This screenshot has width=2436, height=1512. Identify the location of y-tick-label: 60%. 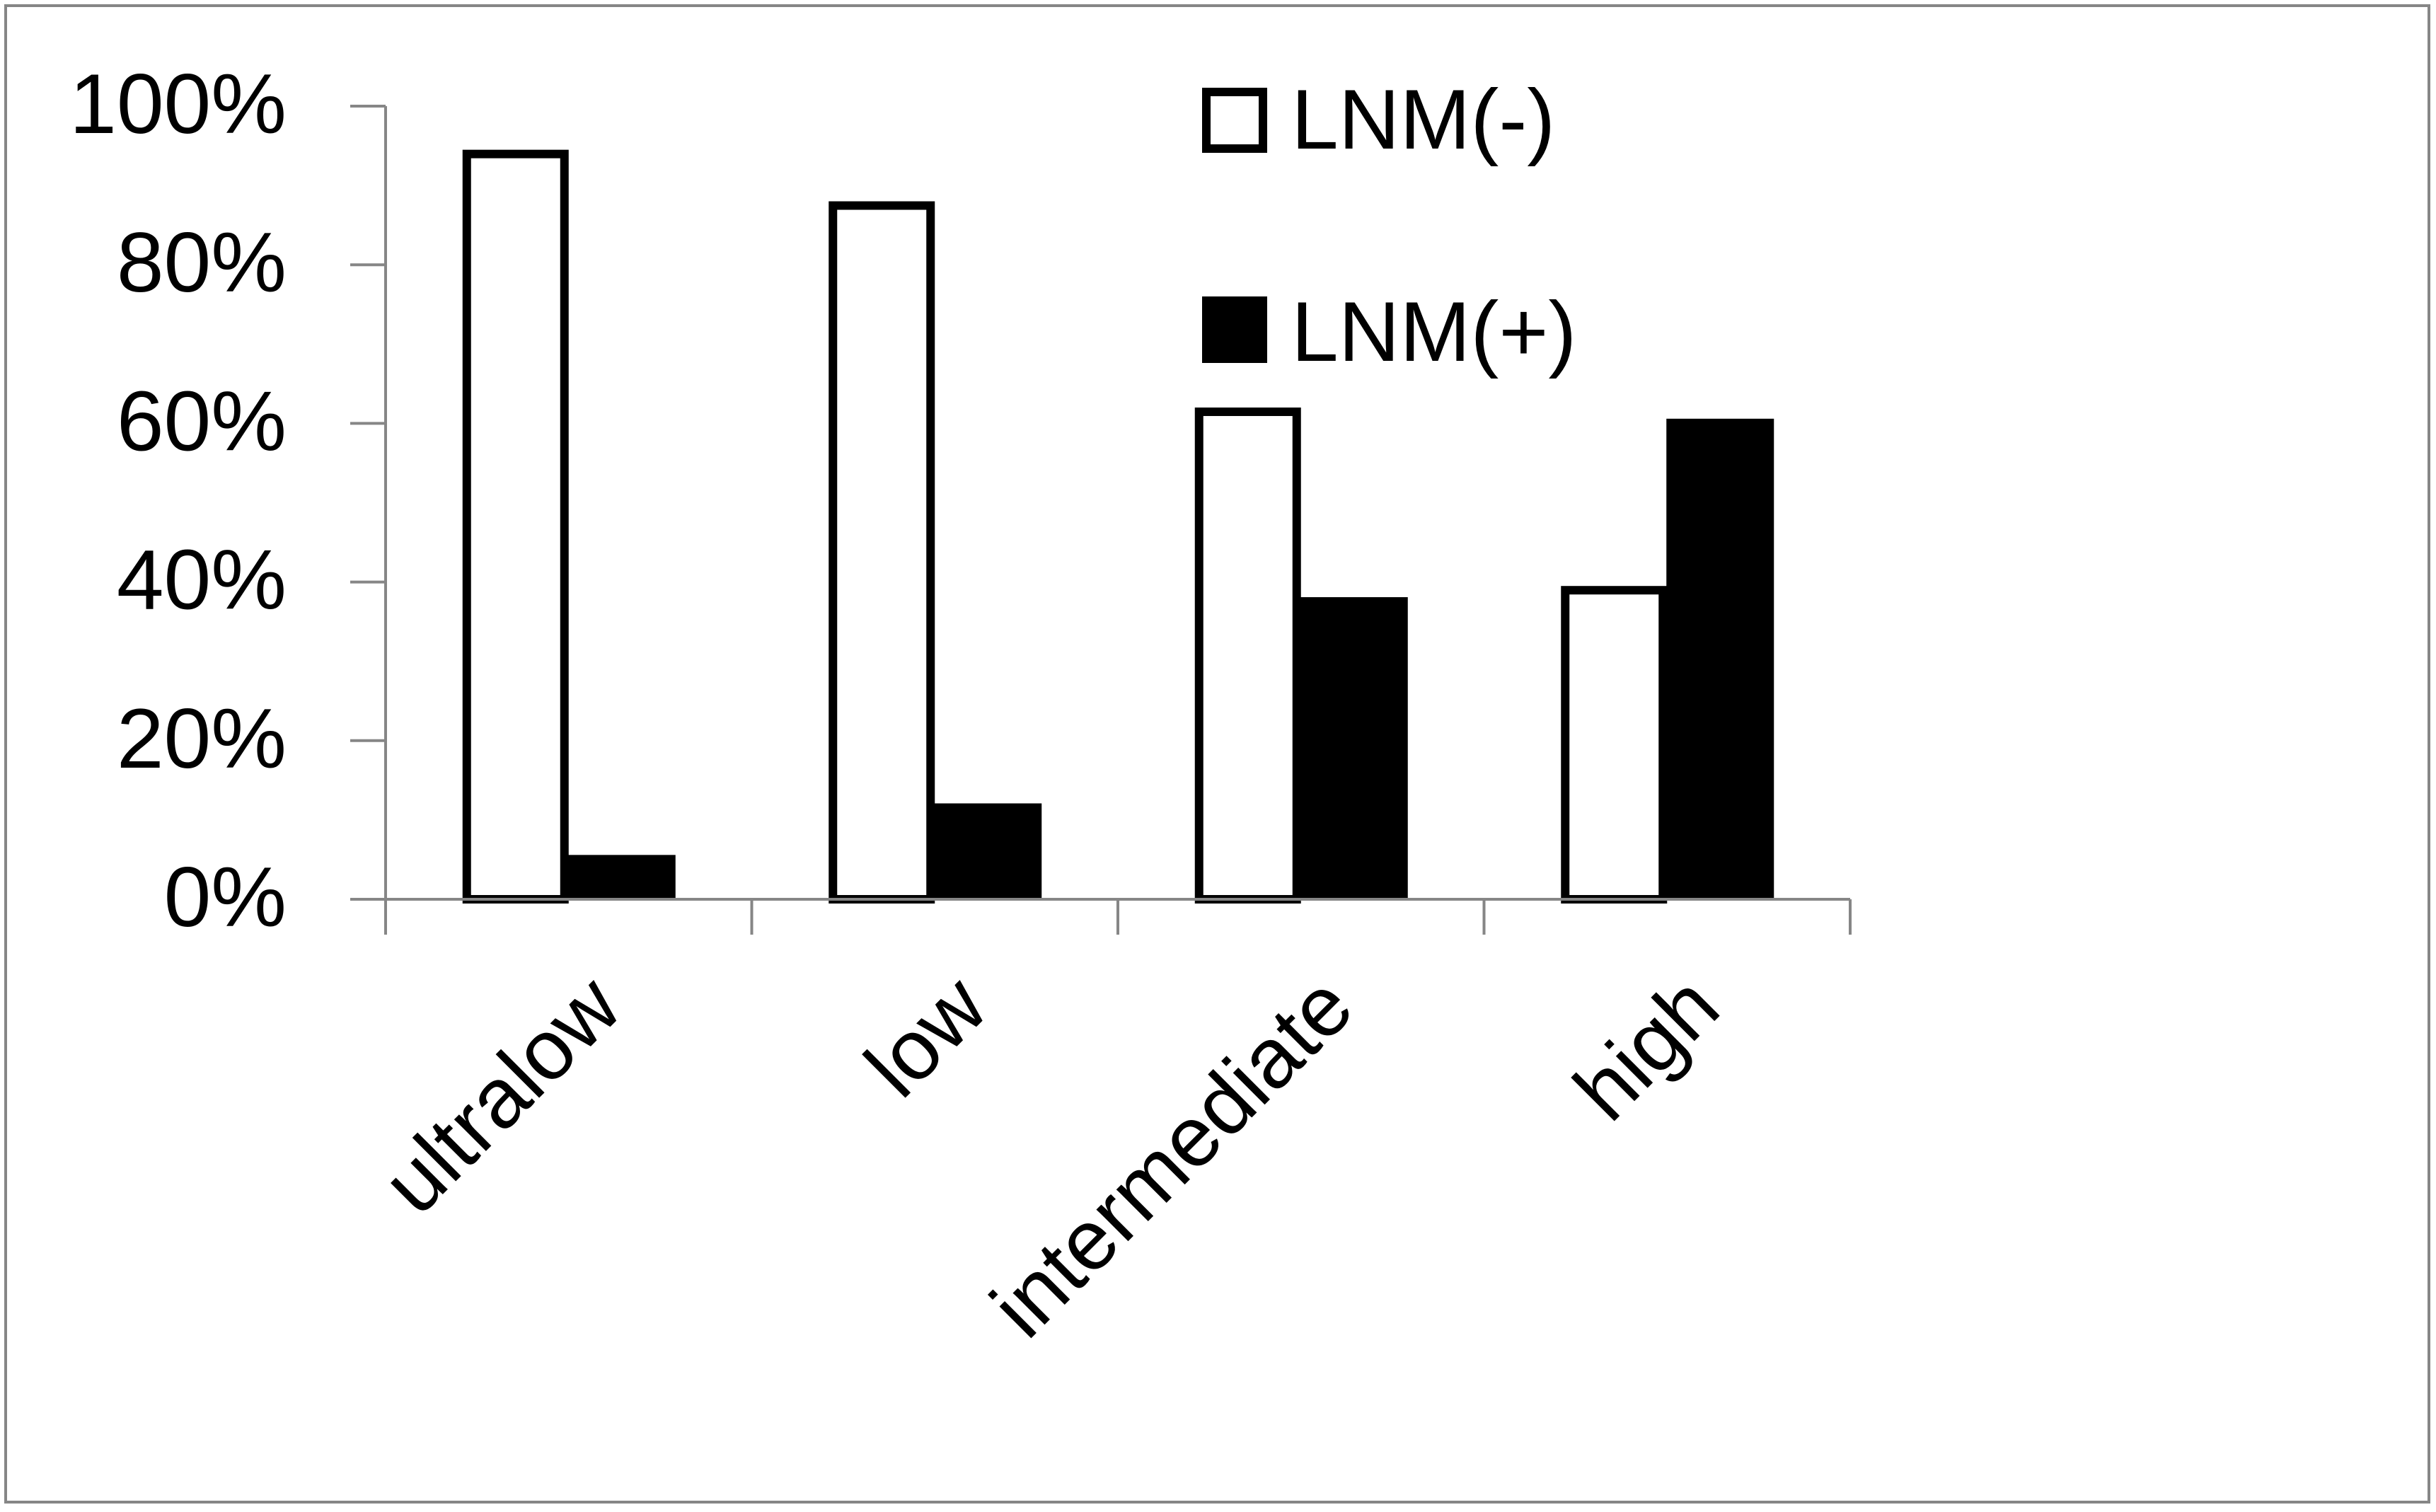
(202, 421).